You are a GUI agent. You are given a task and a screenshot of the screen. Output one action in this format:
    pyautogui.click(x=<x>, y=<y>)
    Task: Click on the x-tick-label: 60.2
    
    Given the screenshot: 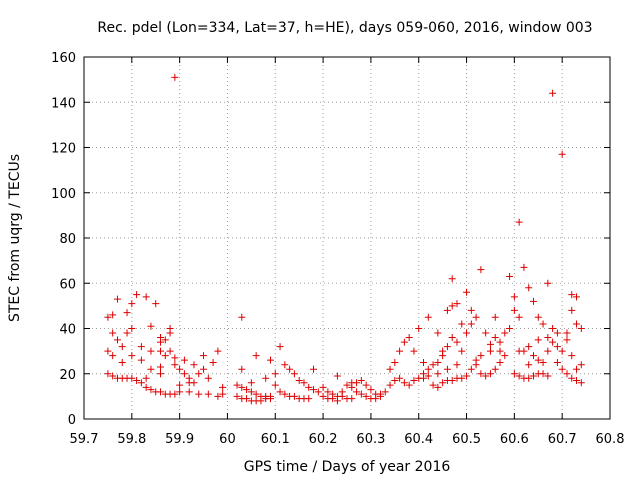 What is the action you would take?
    pyautogui.click(x=323, y=439)
    